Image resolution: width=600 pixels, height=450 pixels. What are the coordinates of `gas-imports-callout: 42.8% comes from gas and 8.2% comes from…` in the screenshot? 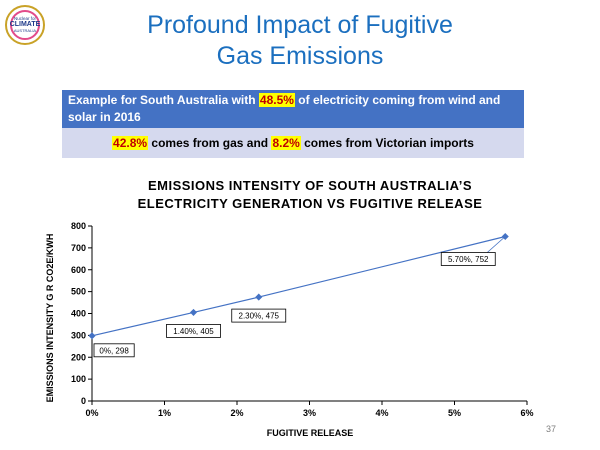 It's located at (293, 143).